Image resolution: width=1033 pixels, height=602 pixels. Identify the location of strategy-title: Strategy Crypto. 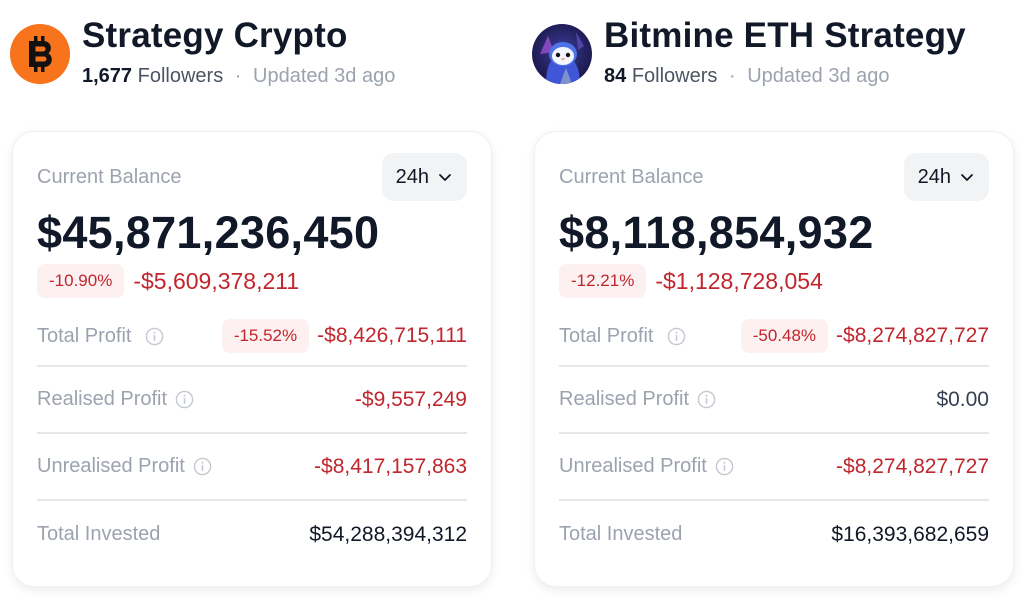
(215, 35).